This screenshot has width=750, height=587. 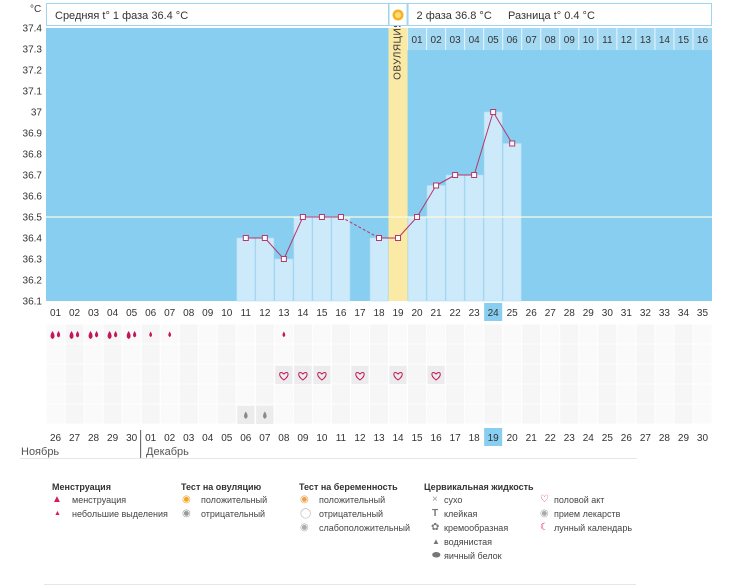 What do you see at coordinates (703, 40) in the screenshot?
I see `luteal-day-label: 16` at bounding box center [703, 40].